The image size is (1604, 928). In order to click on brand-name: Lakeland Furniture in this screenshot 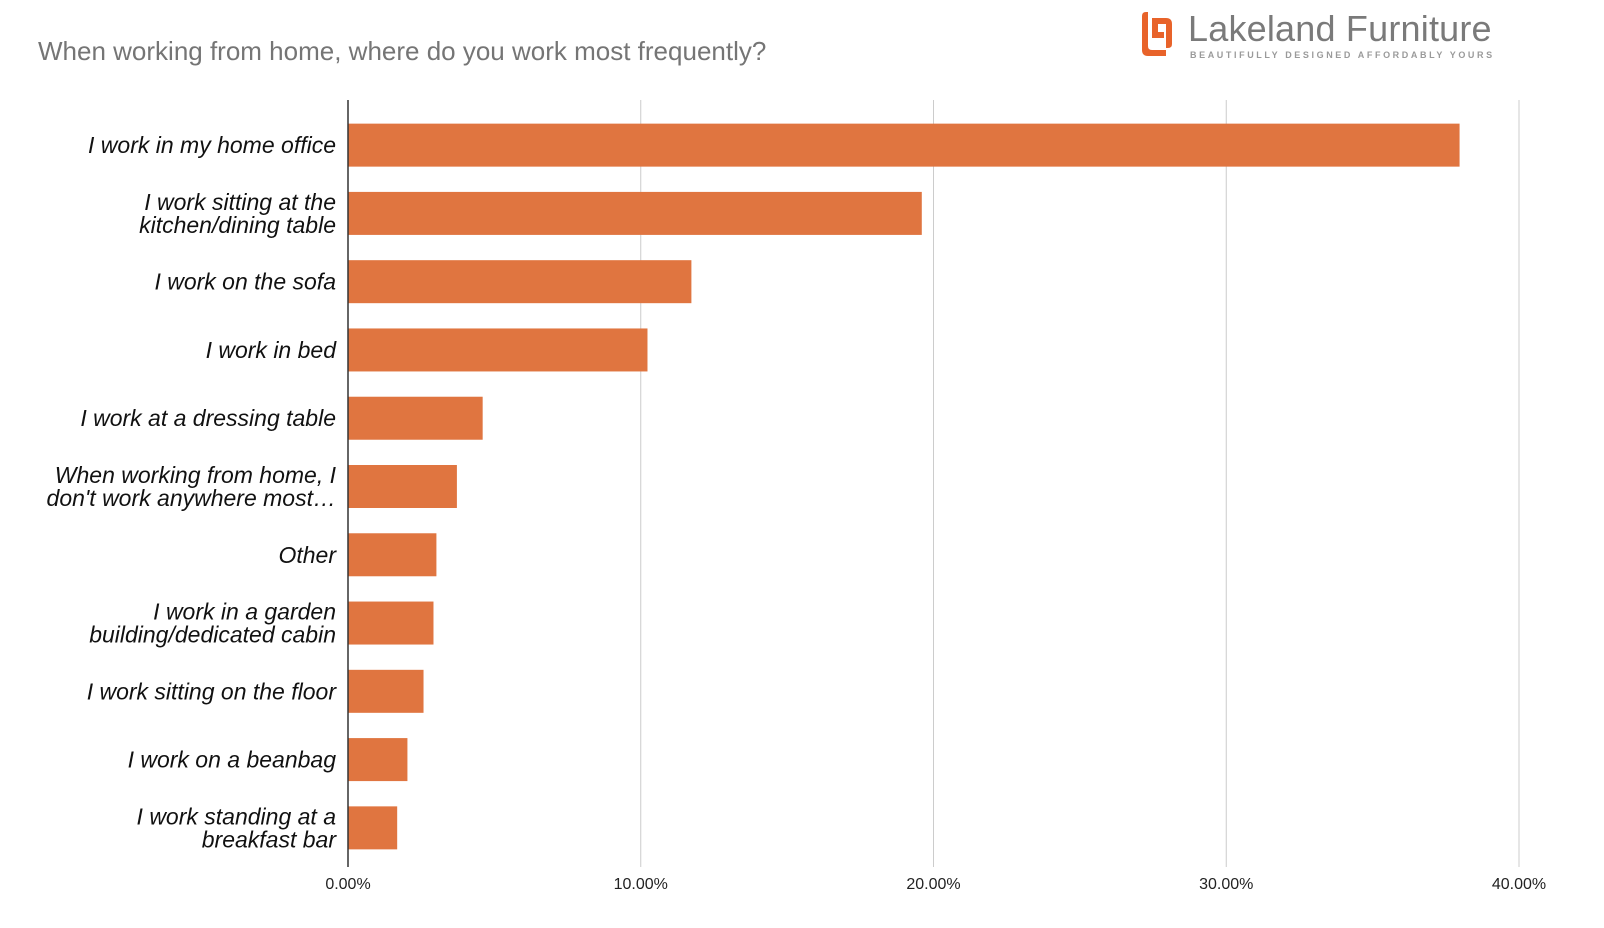, I will do `click(1340, 28)`.